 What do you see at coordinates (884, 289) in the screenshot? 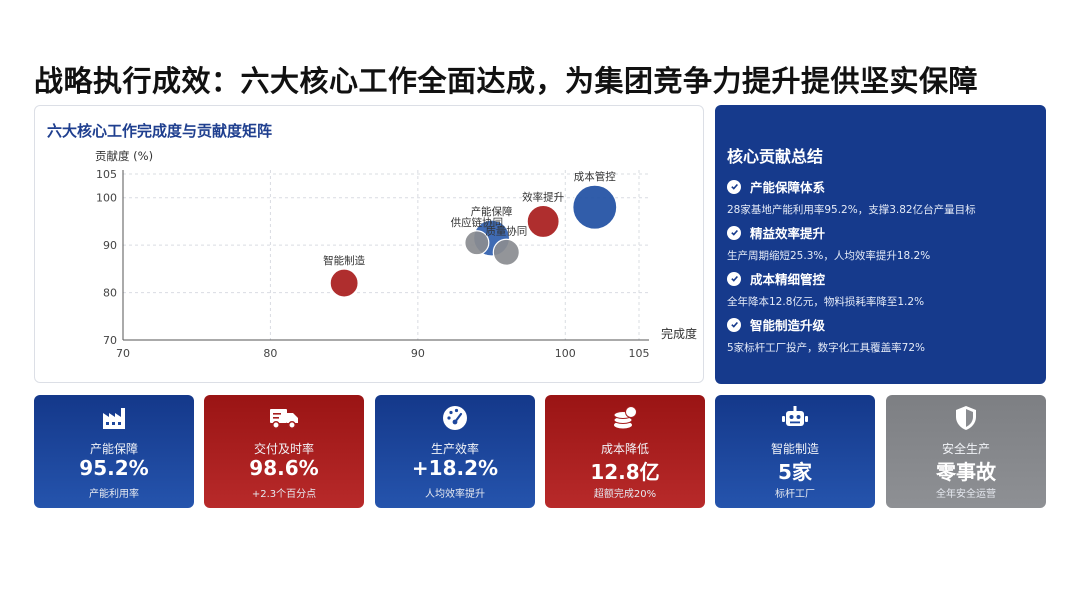
I see `summary-item: 成本精细管控 全年降本12.8亿元，物料损耗率降至1.2%` at bounding box center [884, 289].